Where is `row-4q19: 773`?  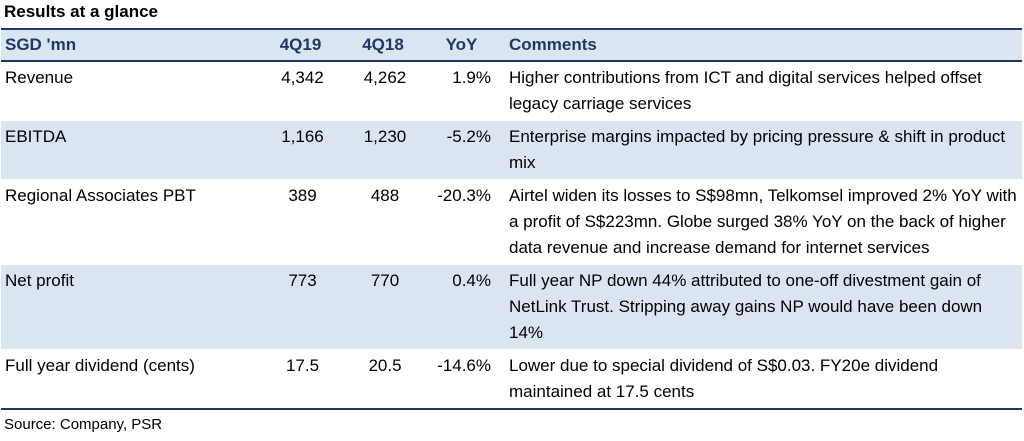 row-4q19: 773 is located at coordinates (302, 280).